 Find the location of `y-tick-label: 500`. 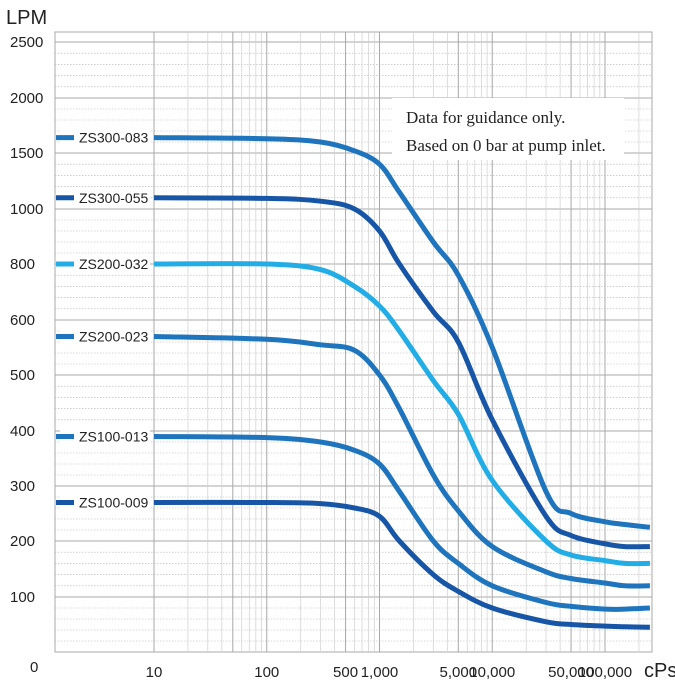

y-tick-label: 500 is located at coordinates (22, 375).